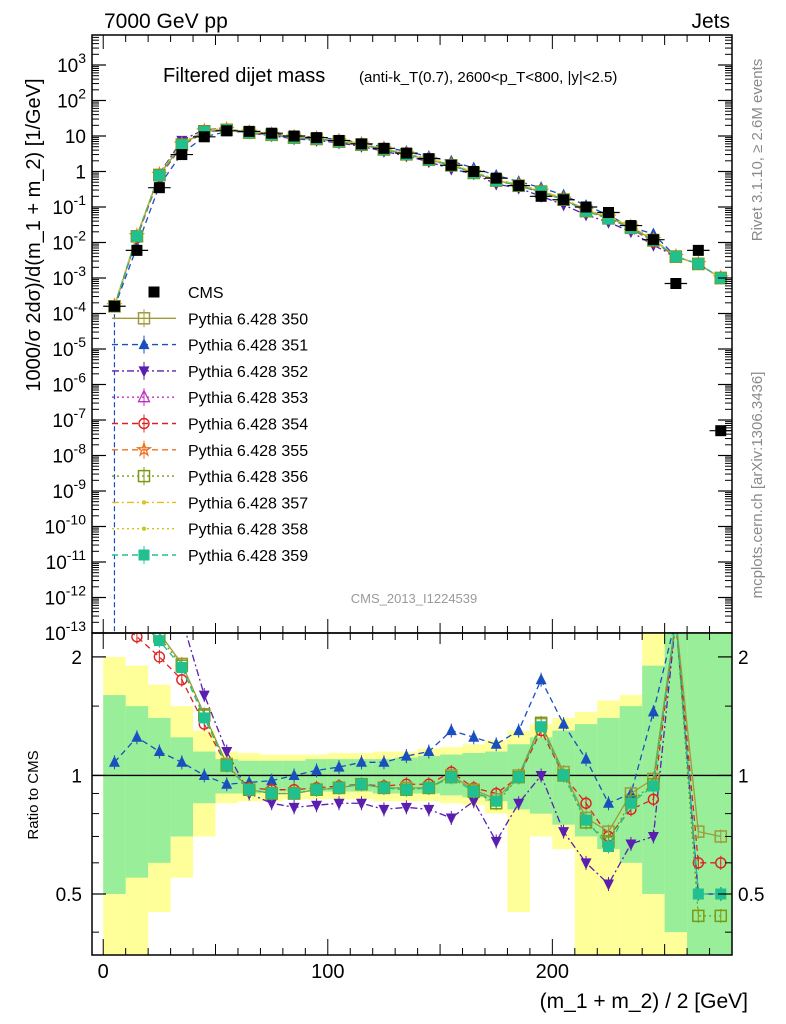 This screenshot has height=1024, width=786. Describe the element at coordinates (76, 776) in the screenshot. I see `ratio-ytick-label: 1` at that location.